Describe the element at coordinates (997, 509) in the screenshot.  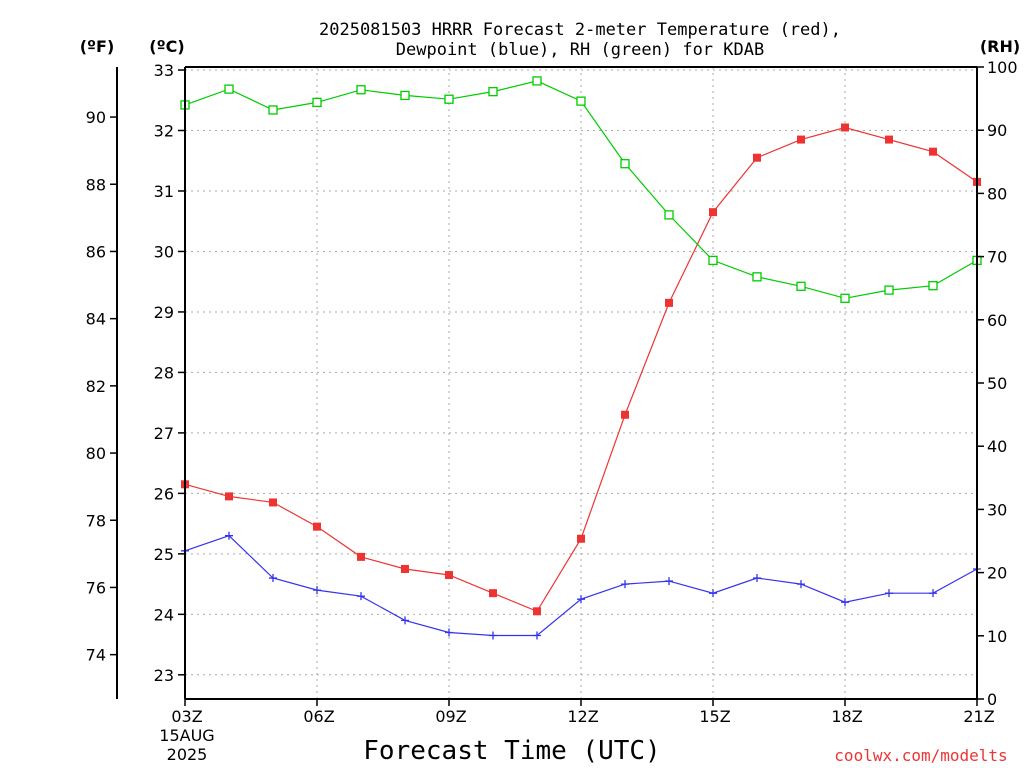
I see `rh-tick-label: 30` at that location.